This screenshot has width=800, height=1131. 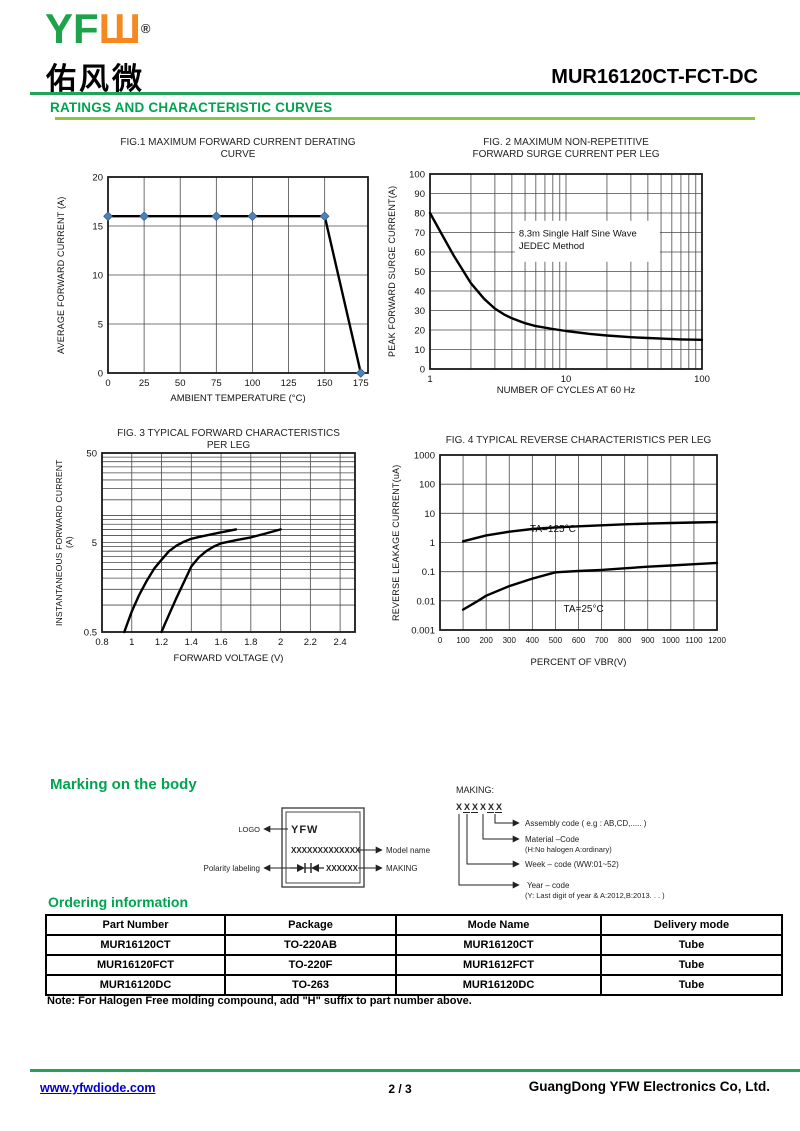 What do you see at coordinates (228, 658) in the screenshot?
I see `fig3-x-axis-label: FORWARD VOLTAGE (V)` at bounding box center [228, 658].